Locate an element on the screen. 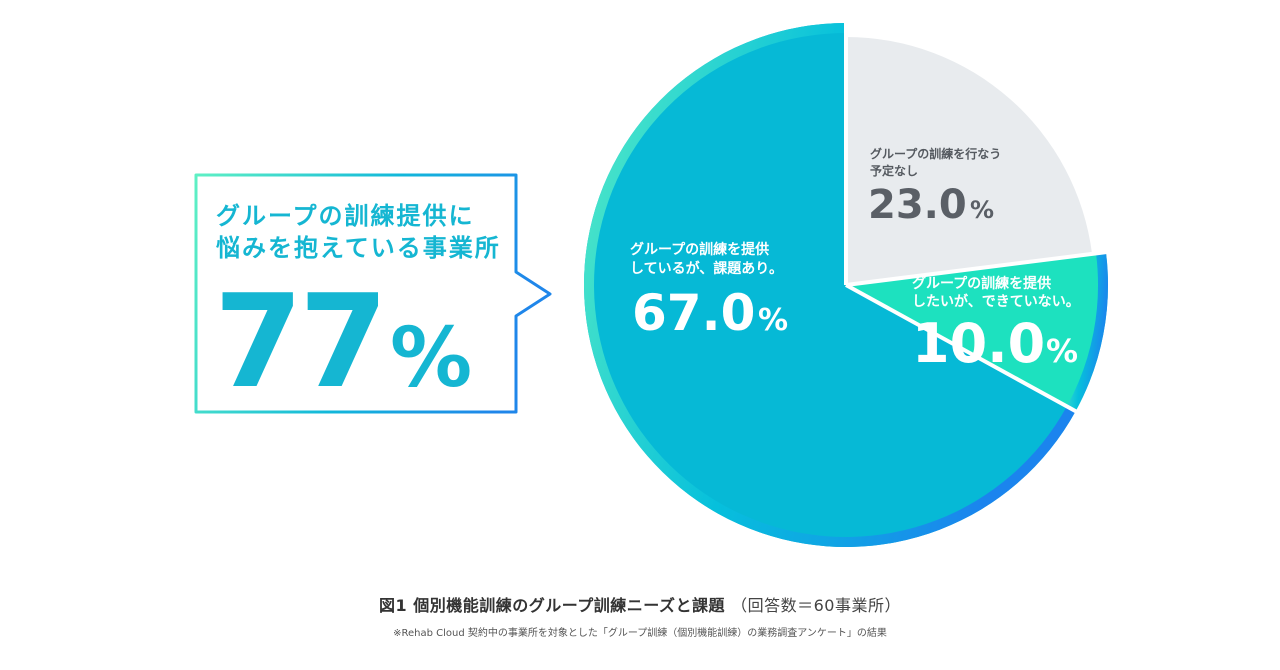  figure-caption-title: 図1 個別機能訓練のグループ訓練ニーズと課題 is located at coordinates (552, 605).